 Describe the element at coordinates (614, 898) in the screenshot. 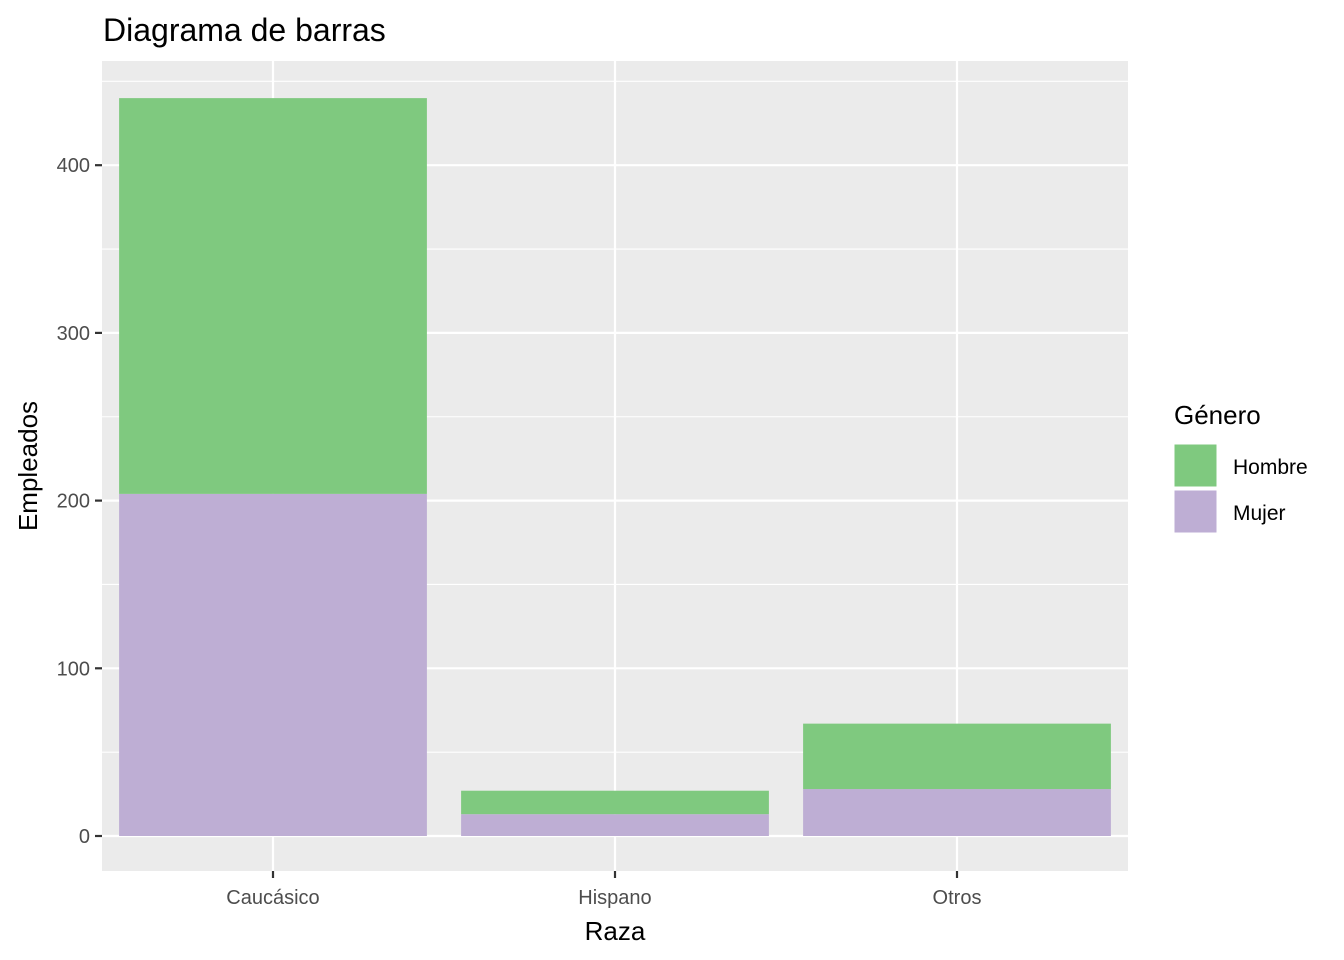

I see `x-tick-label: Hispano` at that location.